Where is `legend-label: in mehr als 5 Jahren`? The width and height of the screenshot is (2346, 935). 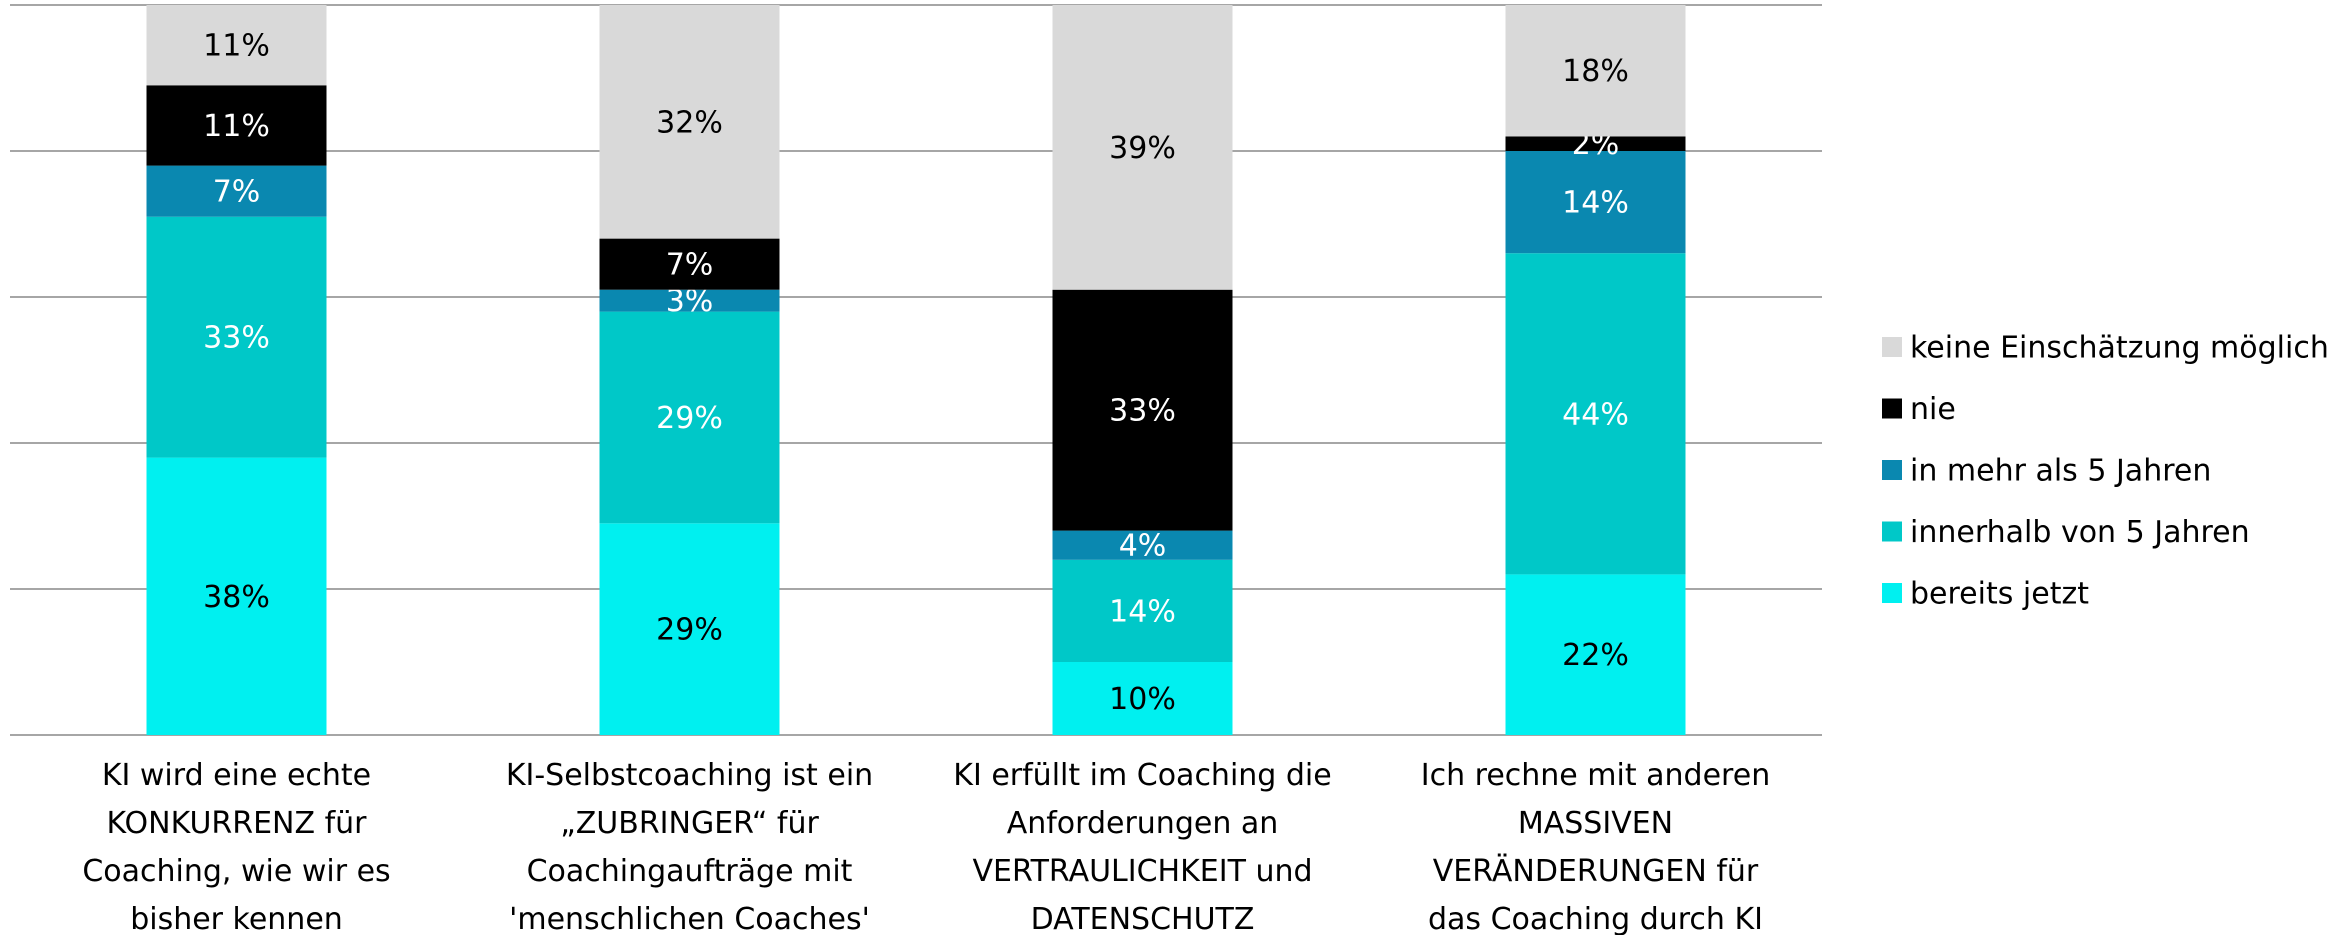 legend-label: in mehr als 5 Jahren is located at coordinates (2060, 471).